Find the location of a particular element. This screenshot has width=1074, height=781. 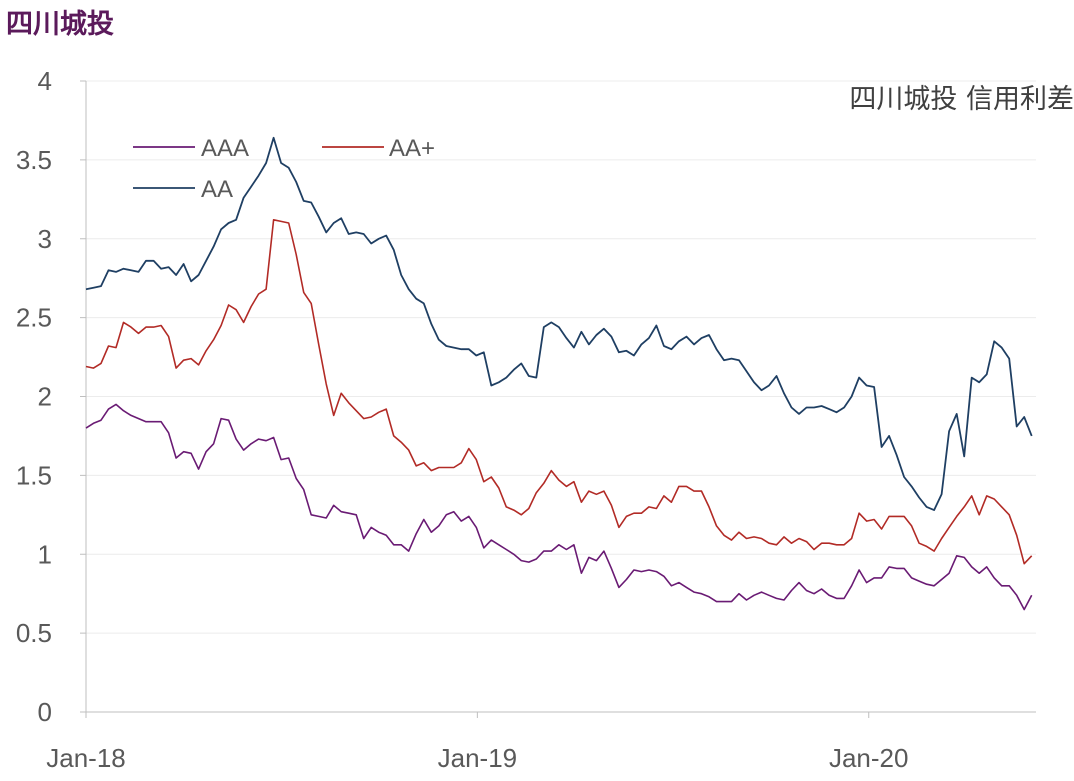

y-tick-label: 3 is located at coordinates (45, 239).